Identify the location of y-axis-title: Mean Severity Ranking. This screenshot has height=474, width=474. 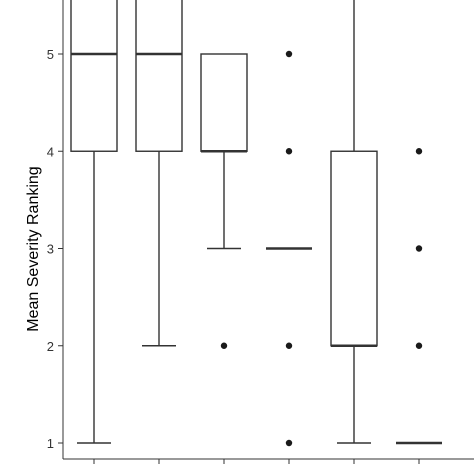
(33, 248).